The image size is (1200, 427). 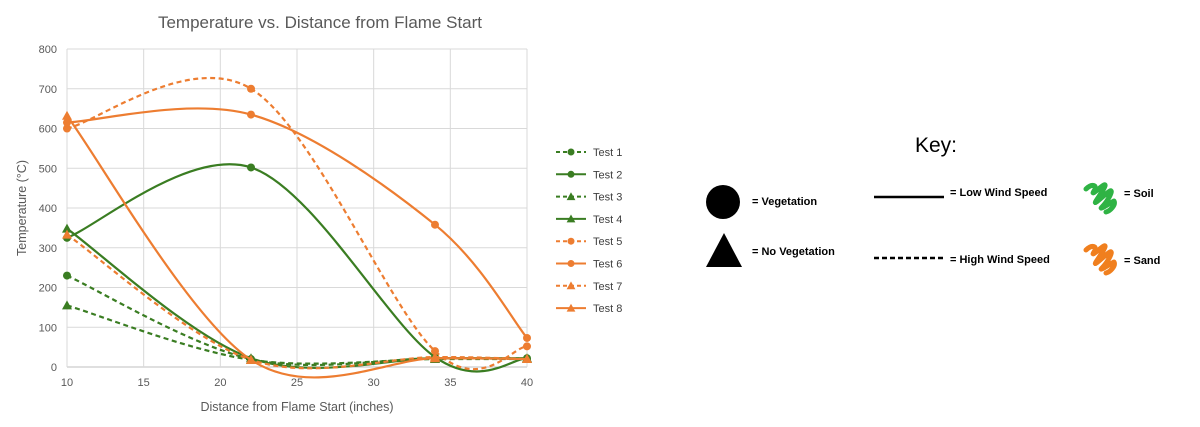 What do you see at coordinates (48, 209) in the screenshot?
I see `y-tick-label: 400` at bounding box center [48, 209].